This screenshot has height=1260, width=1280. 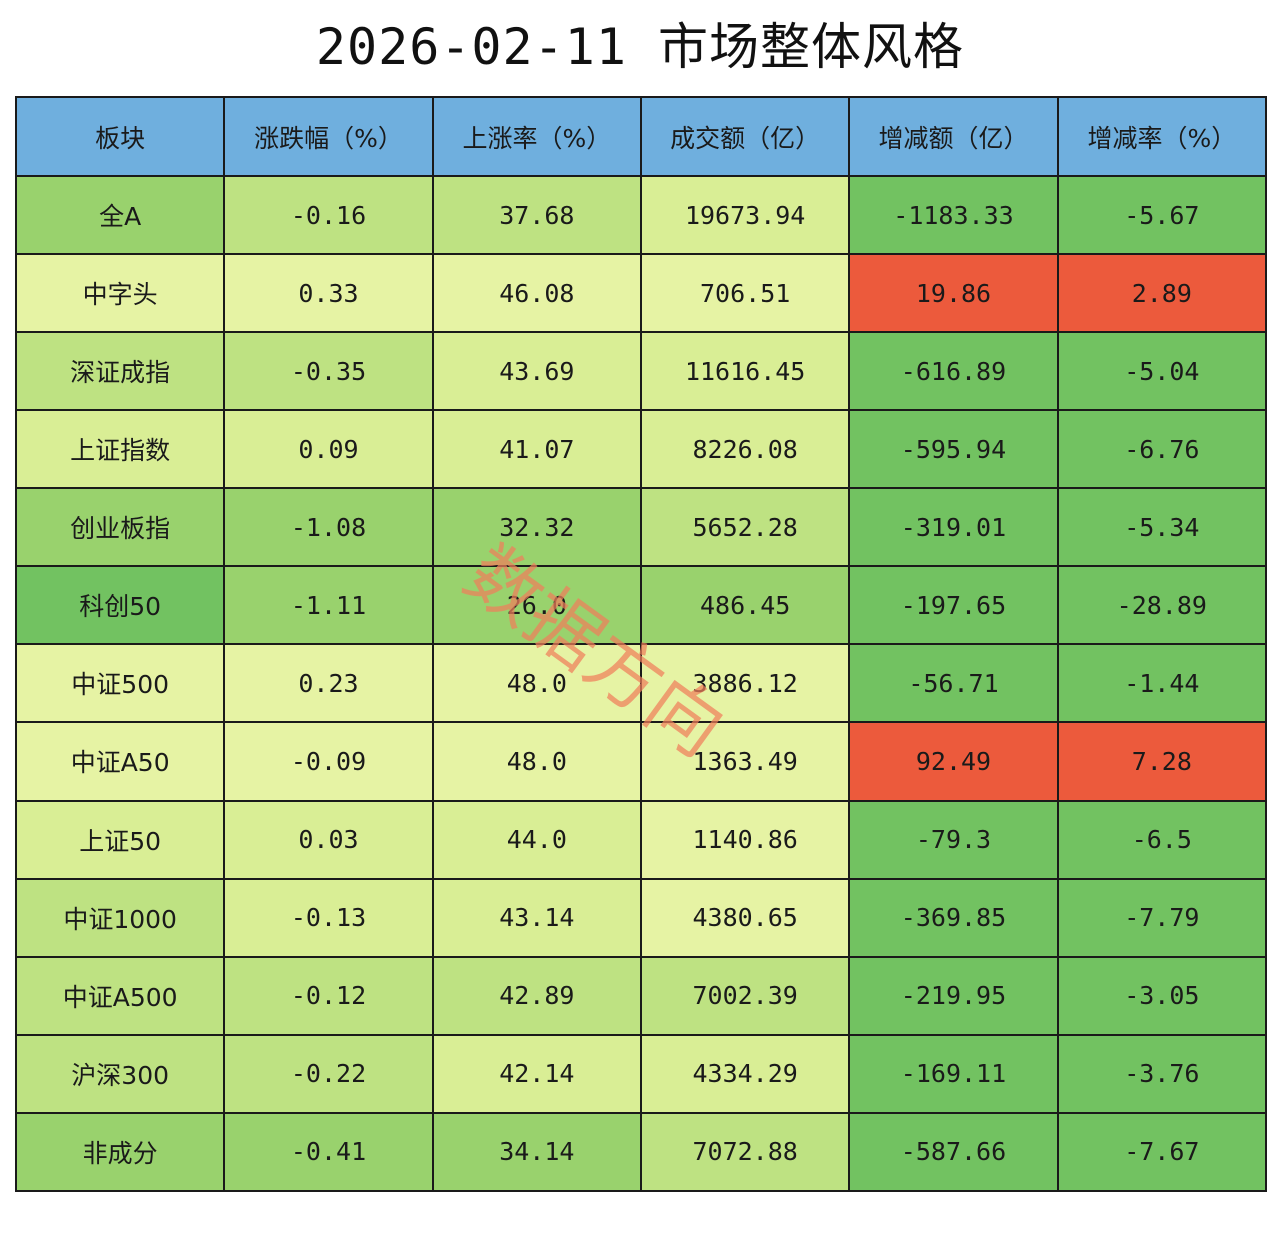 What do you see at coordinates (745, 1152) in the screenshot?
I see `cell-turnover: 7072.88` at bounding box center [745, 1152].